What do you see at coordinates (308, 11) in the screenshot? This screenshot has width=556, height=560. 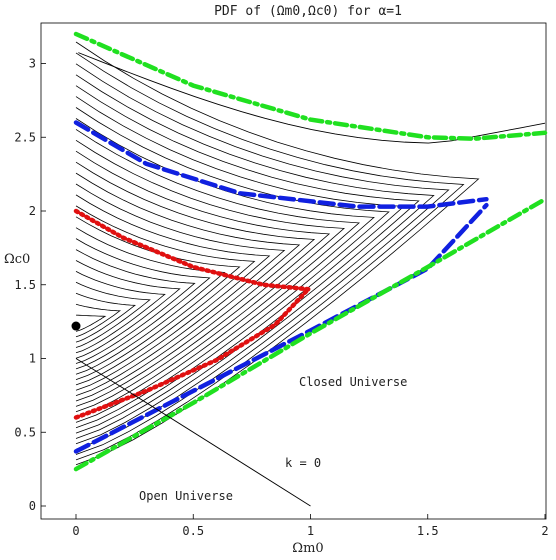 I see `chart-title: PDF of (Ωm0,Ωc0) for α=1` at bounding box center [308, 11].